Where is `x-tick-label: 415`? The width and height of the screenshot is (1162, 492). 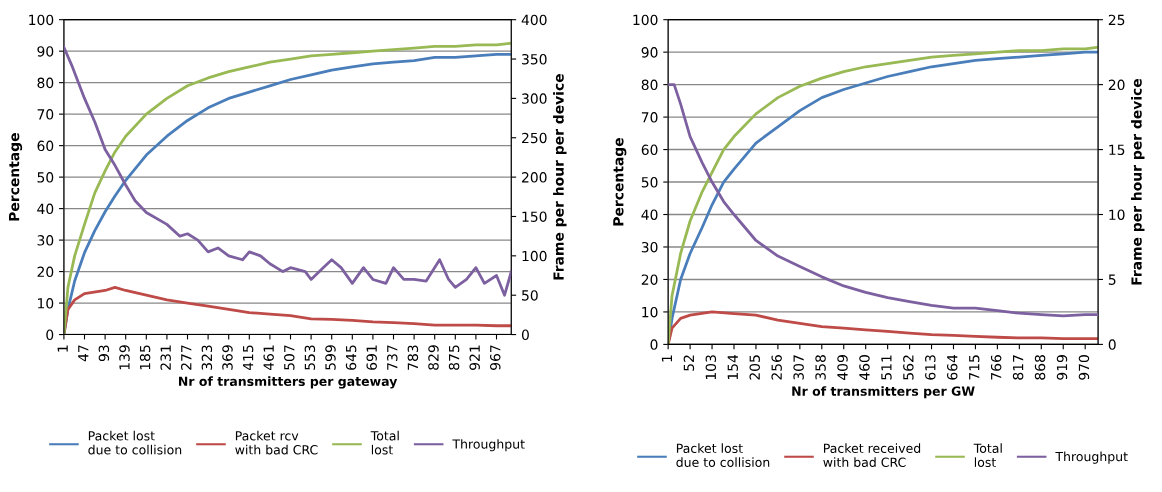
x-tick-label: 415 is located at coordinates (248, 358).